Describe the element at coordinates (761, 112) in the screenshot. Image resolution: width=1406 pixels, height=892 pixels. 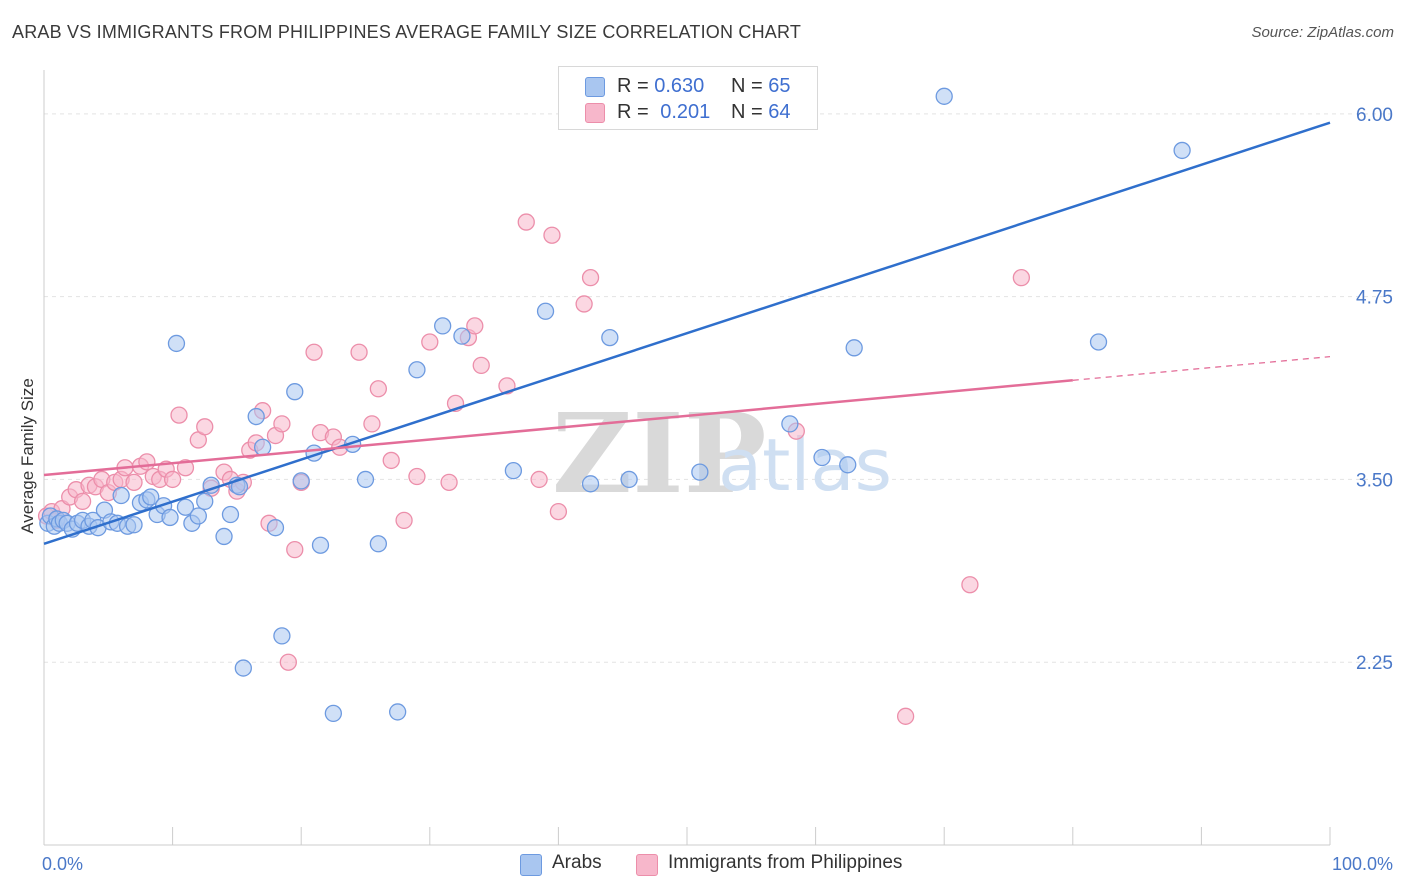
I see `legend-n-philippines: N = 64` at that location.